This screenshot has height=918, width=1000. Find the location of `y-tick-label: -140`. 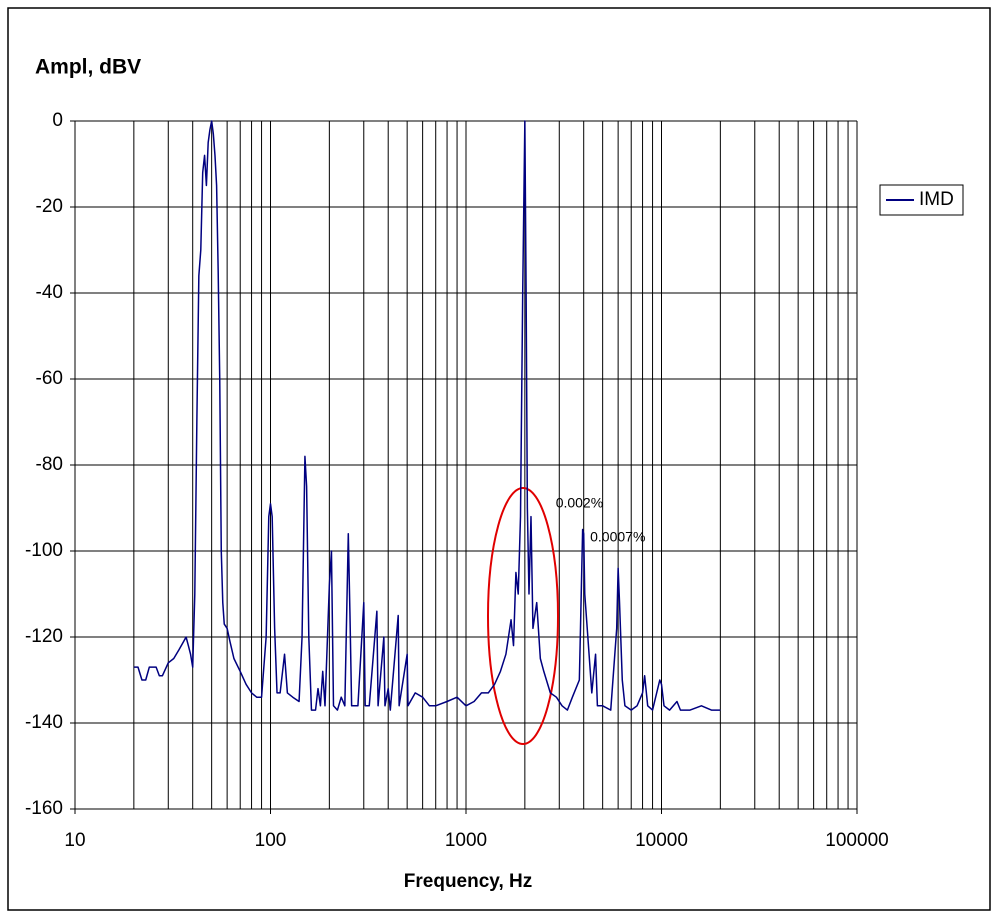

y-tick-label: -140 is located at coordinates (44, 722).